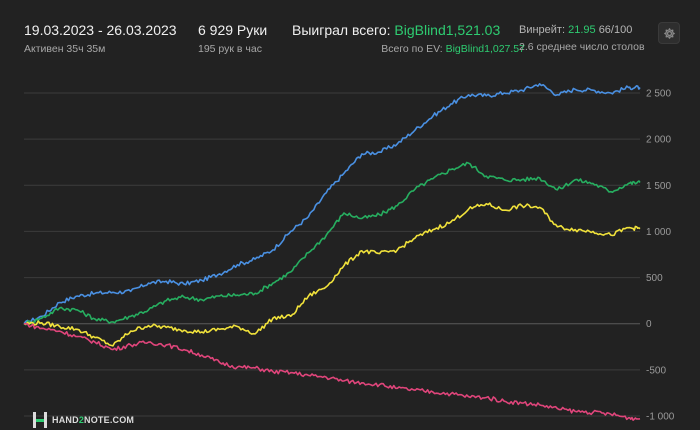  I want to click on hands-per-hour: 195 рук в час, so click(230, 49).